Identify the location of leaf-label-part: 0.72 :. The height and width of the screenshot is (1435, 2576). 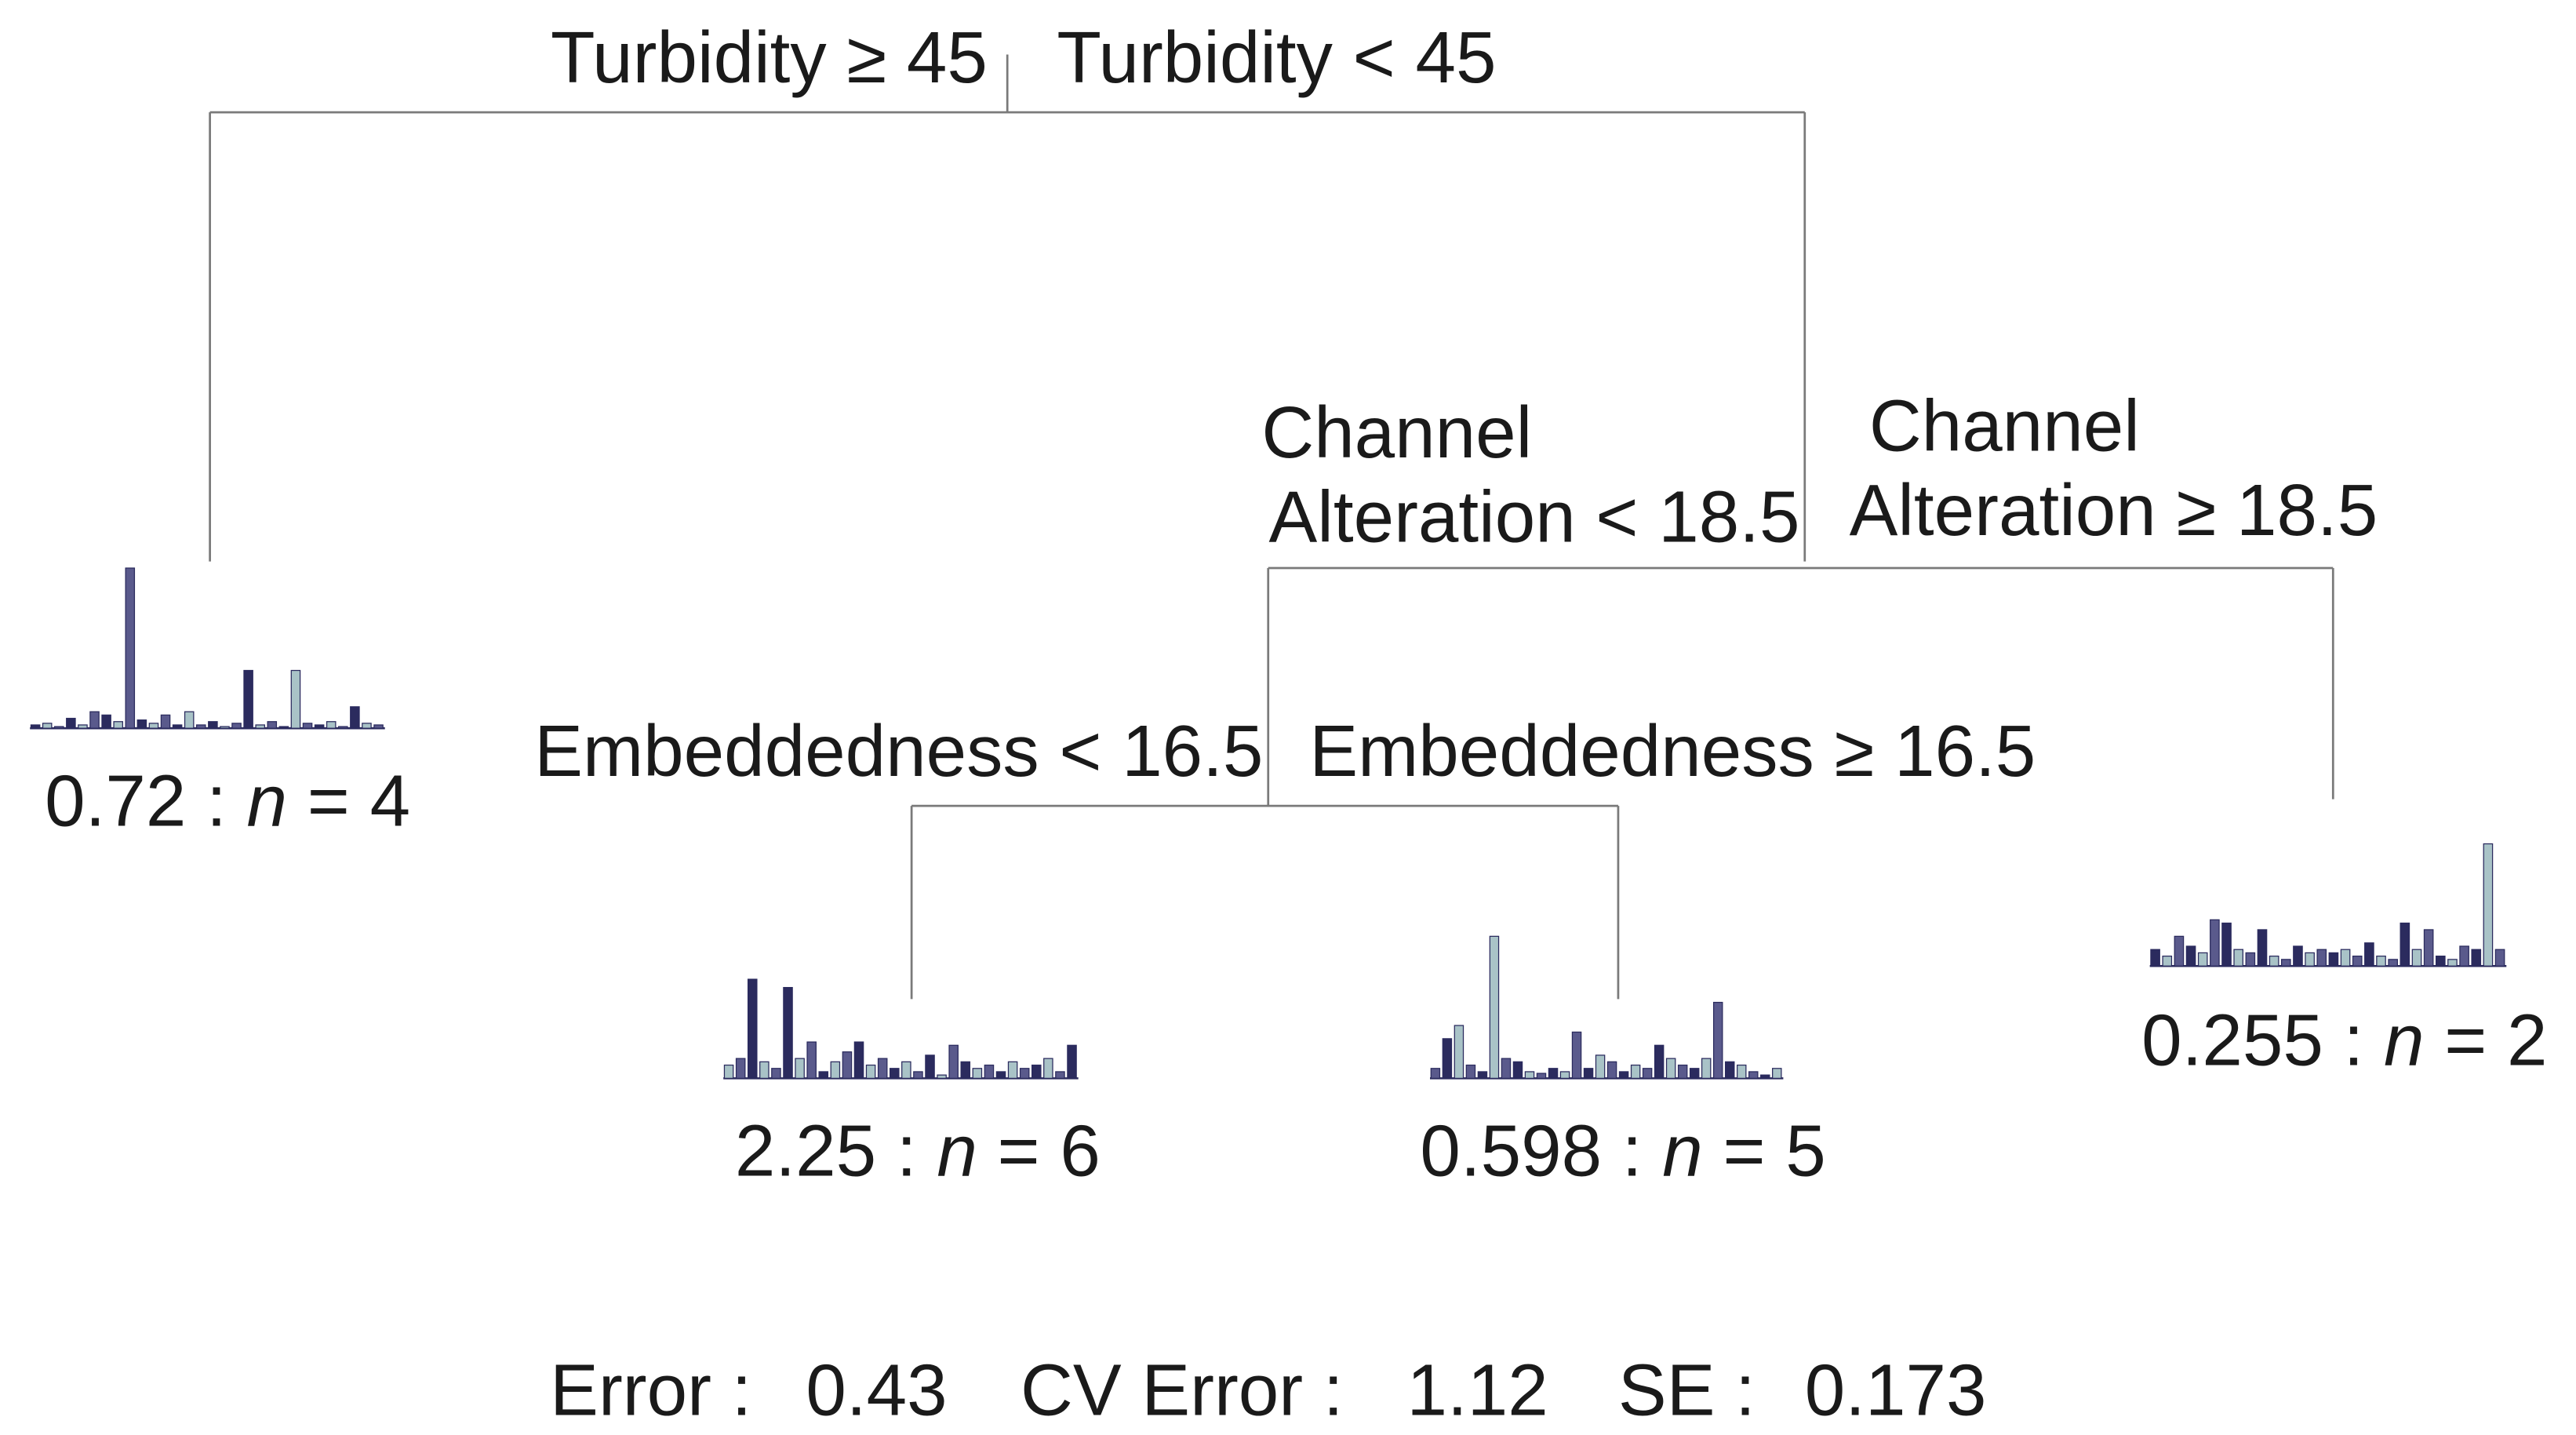
(145, 800).